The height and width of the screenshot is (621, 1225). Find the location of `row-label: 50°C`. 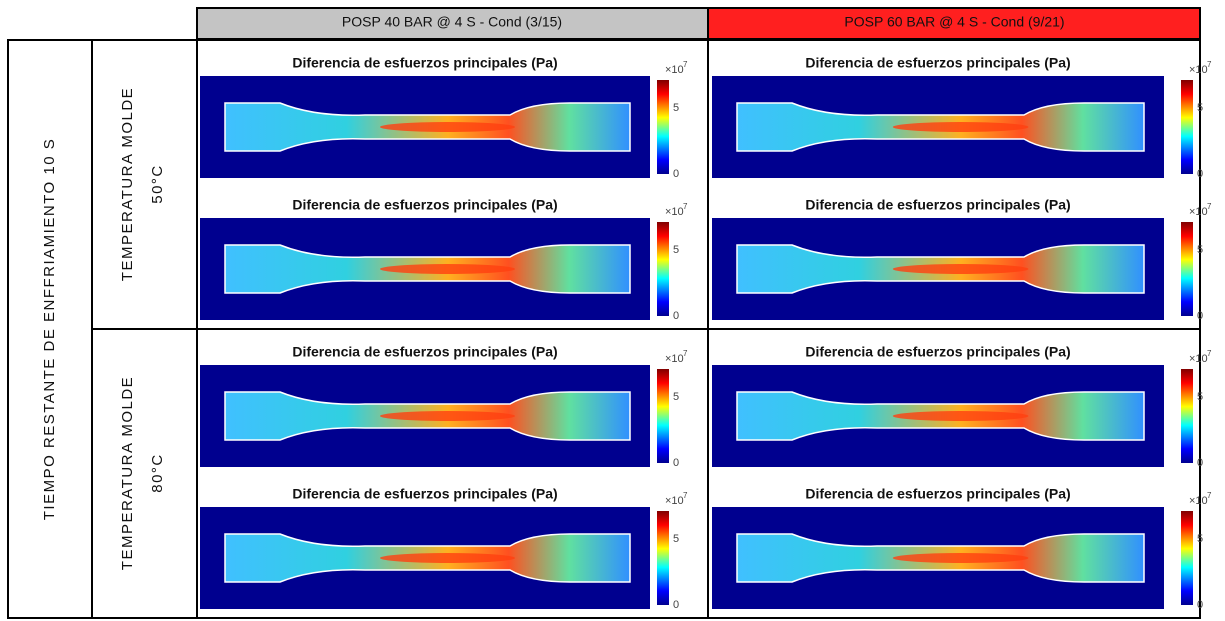

row-label: 50°C is located at coordinates (157, 184).